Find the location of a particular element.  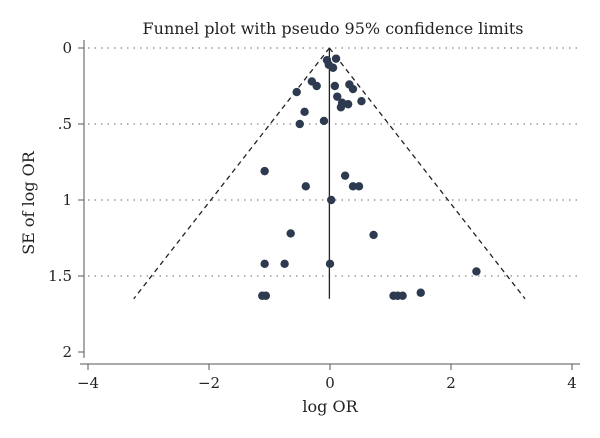

x-tick-label-4: 4 is located at coordinates (572, 383).